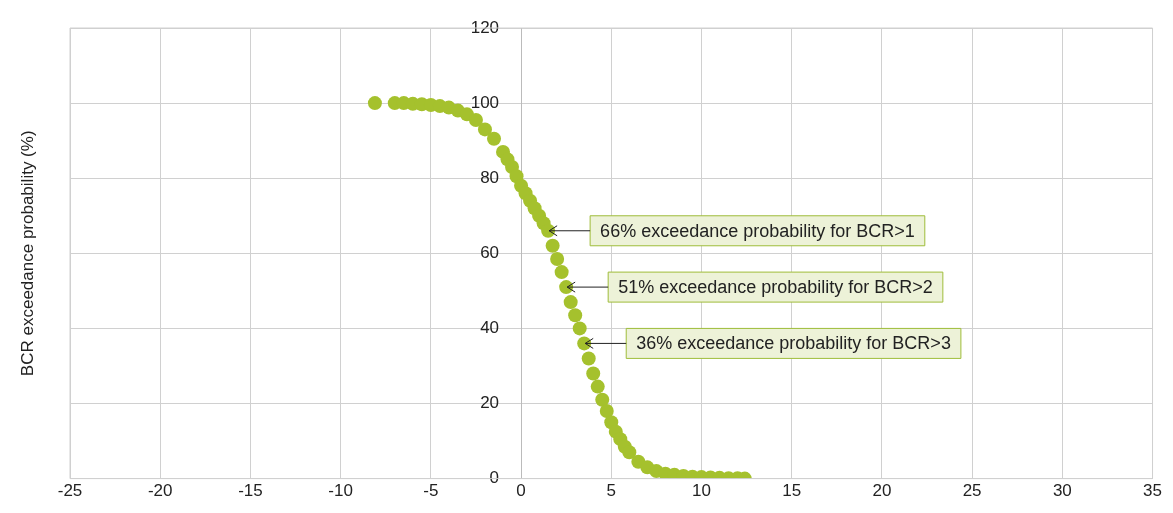 The width and height of the screenshot is (1173, 513). What do you see at coordinates (1062, 491) in the screenshot?
I see `x-tick-label: 30` at bounding box center [1062, 491].